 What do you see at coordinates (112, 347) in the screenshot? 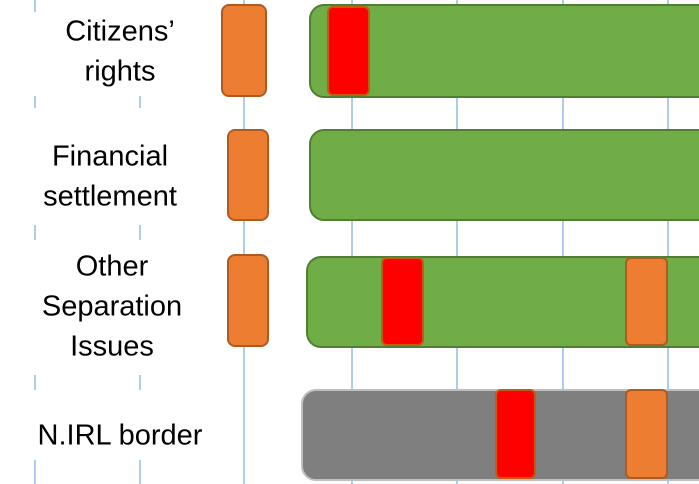
I see `row-label: Issues` at bounding box center [112, 347].